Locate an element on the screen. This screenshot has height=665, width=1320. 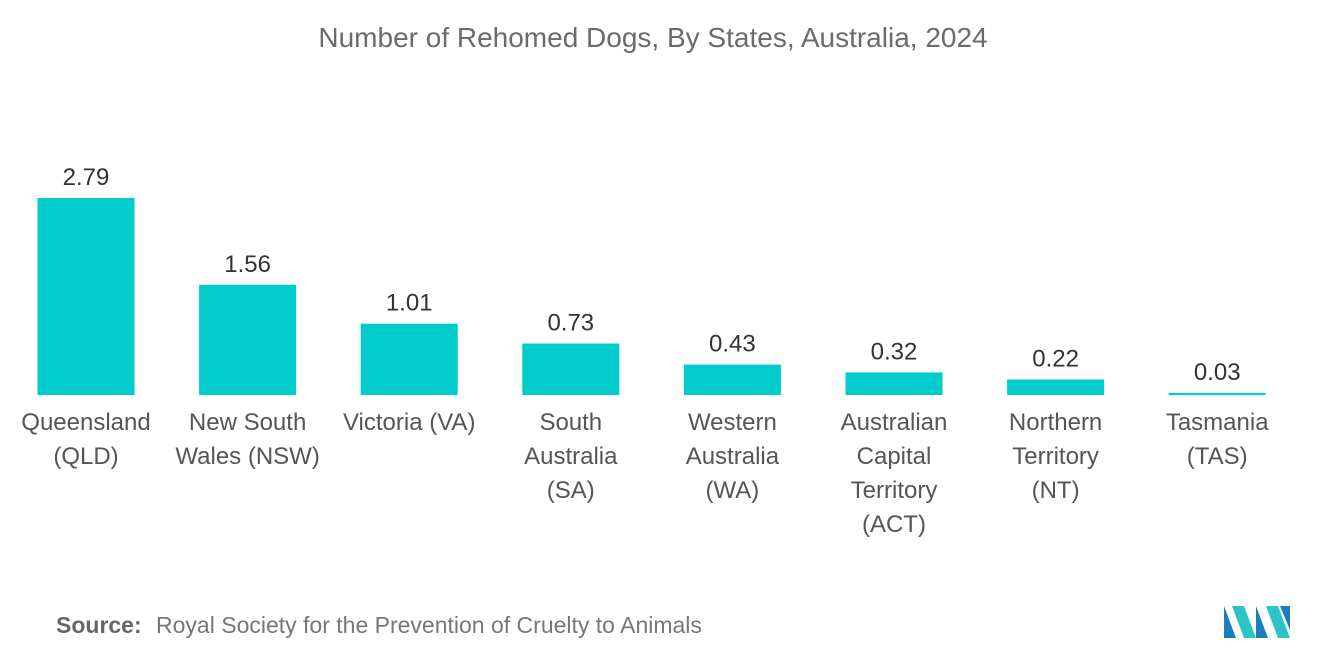
value-label-4: 0.73 is located at coordinates (570, 323).